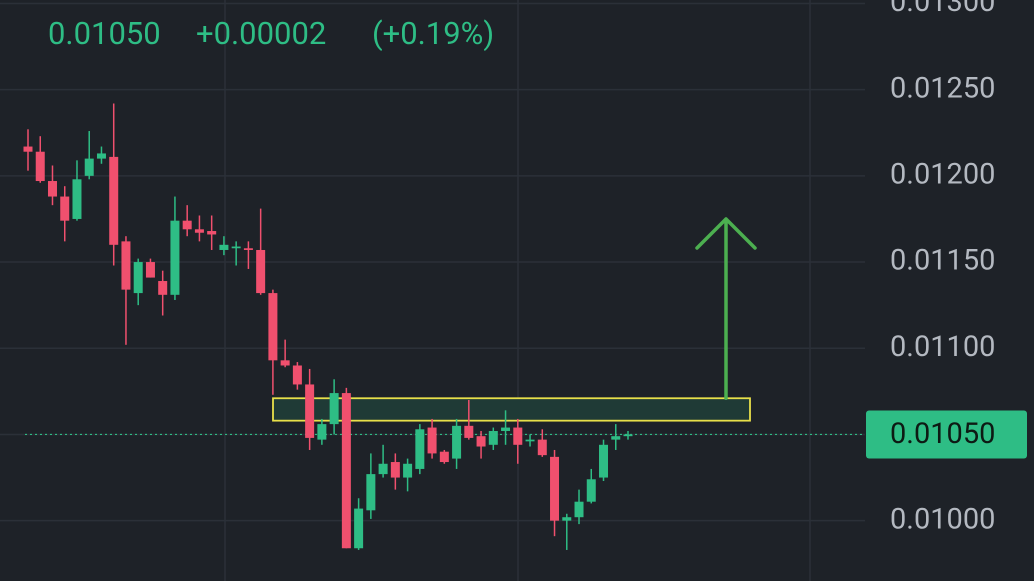  What do you see at coordinates (942, 434) in the screenshot?
I see `last-price-label: 0.01050` at bounding box center [942, 434].